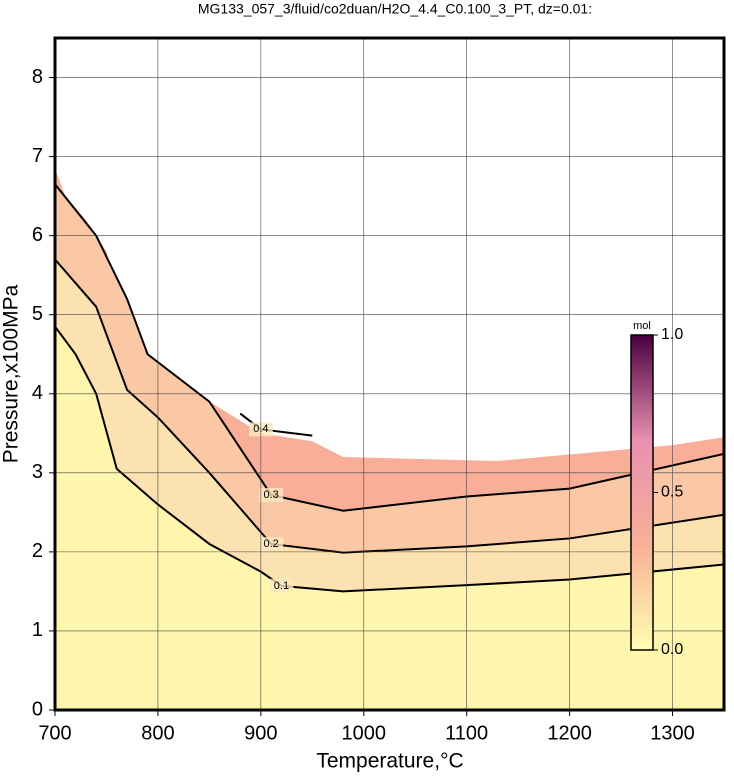 The image size is (734, 781). Describe the element at coordinates (37, 314) in the screenshot. I see `y-tick-label: 5` at that location.